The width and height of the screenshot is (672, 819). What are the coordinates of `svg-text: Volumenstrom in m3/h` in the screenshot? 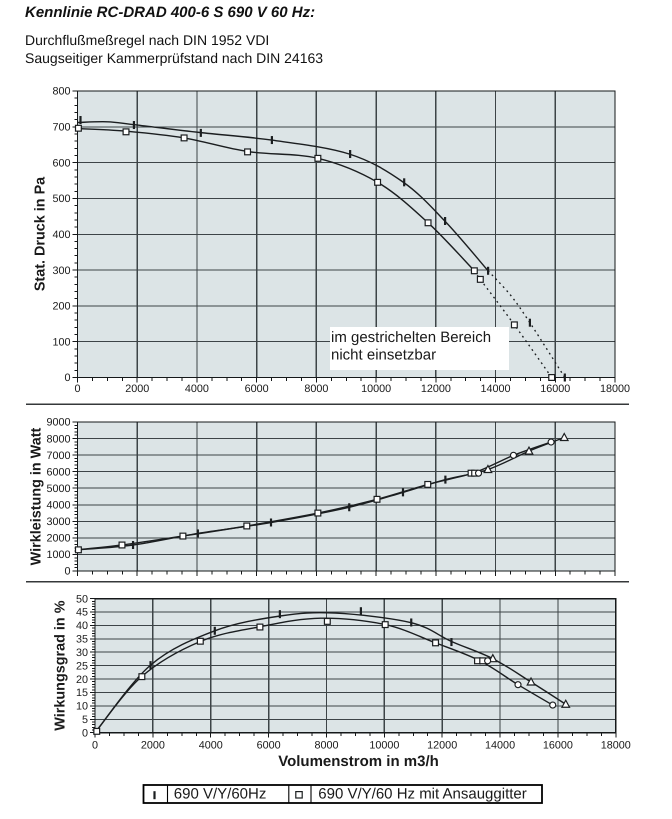 It's located at (358, 761).